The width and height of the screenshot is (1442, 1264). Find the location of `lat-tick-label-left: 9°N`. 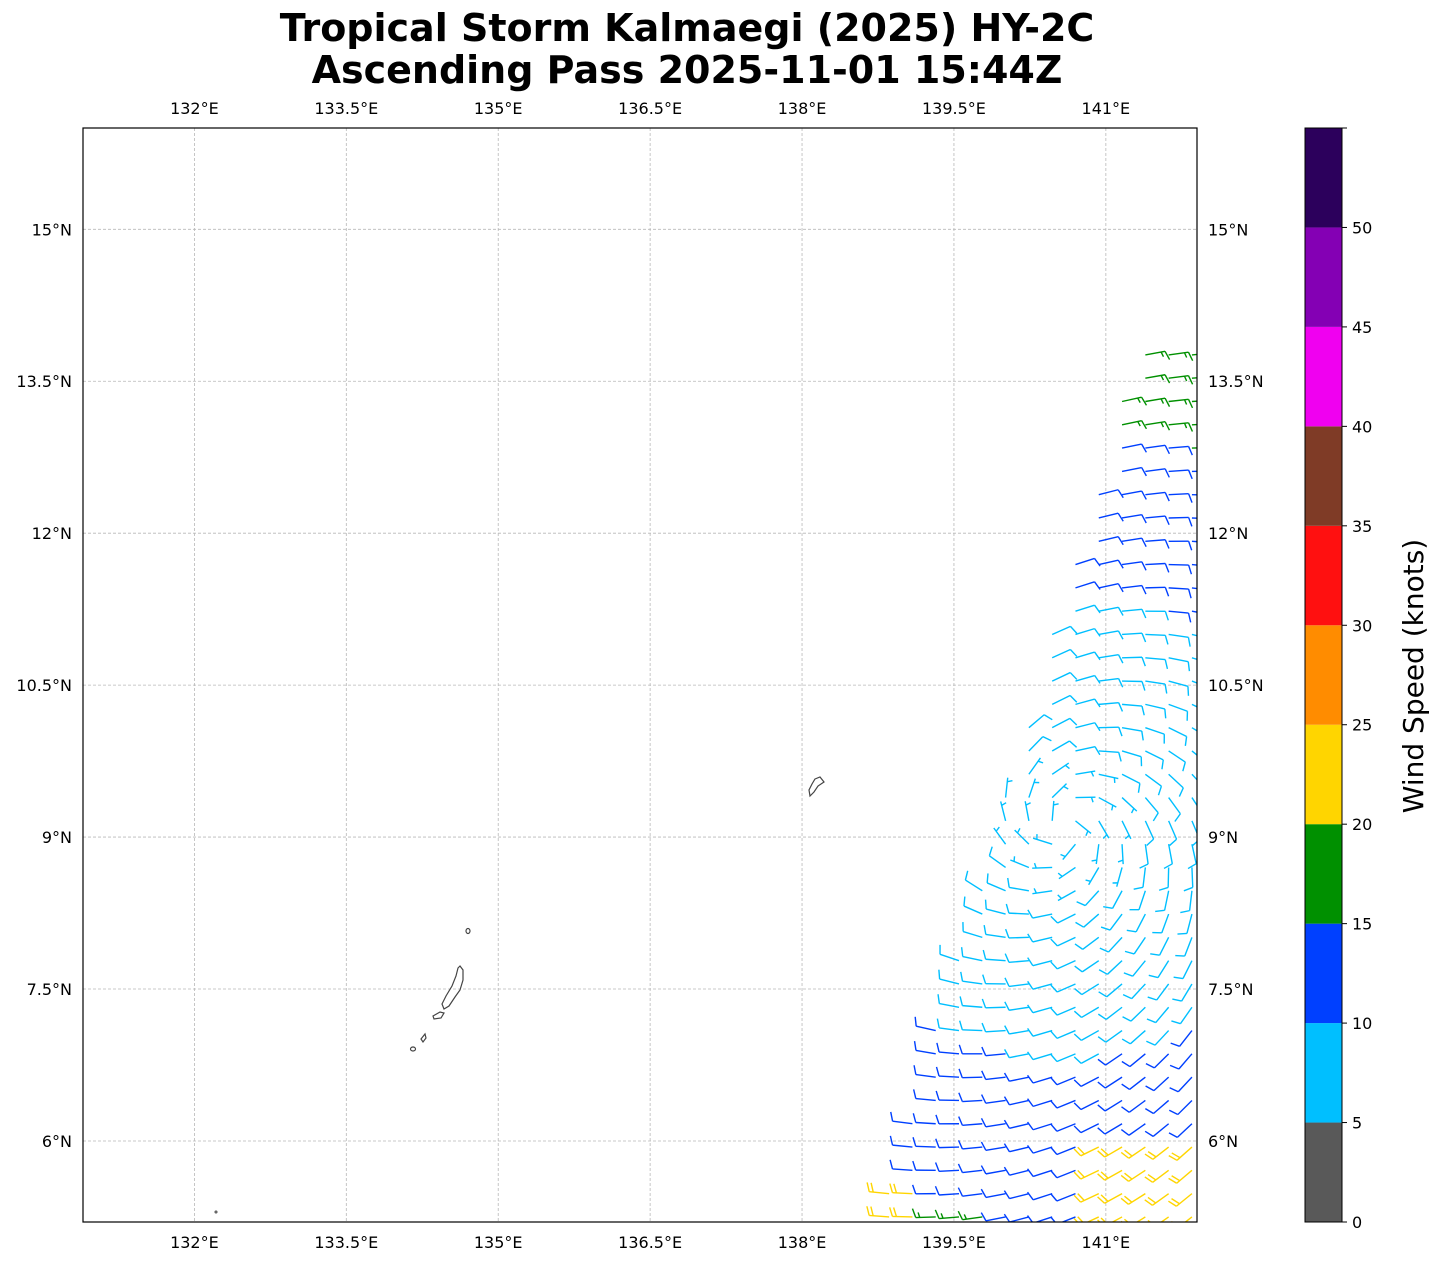

lat-tick-label-left: 9°N is located at coordinates (57, 837).